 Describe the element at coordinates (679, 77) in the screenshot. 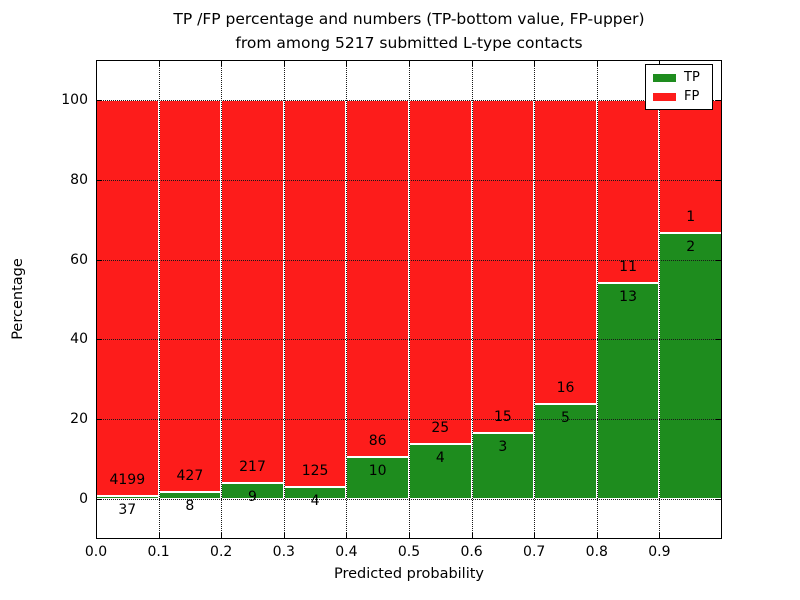

I see `legend-item-tp: TP` at that location.